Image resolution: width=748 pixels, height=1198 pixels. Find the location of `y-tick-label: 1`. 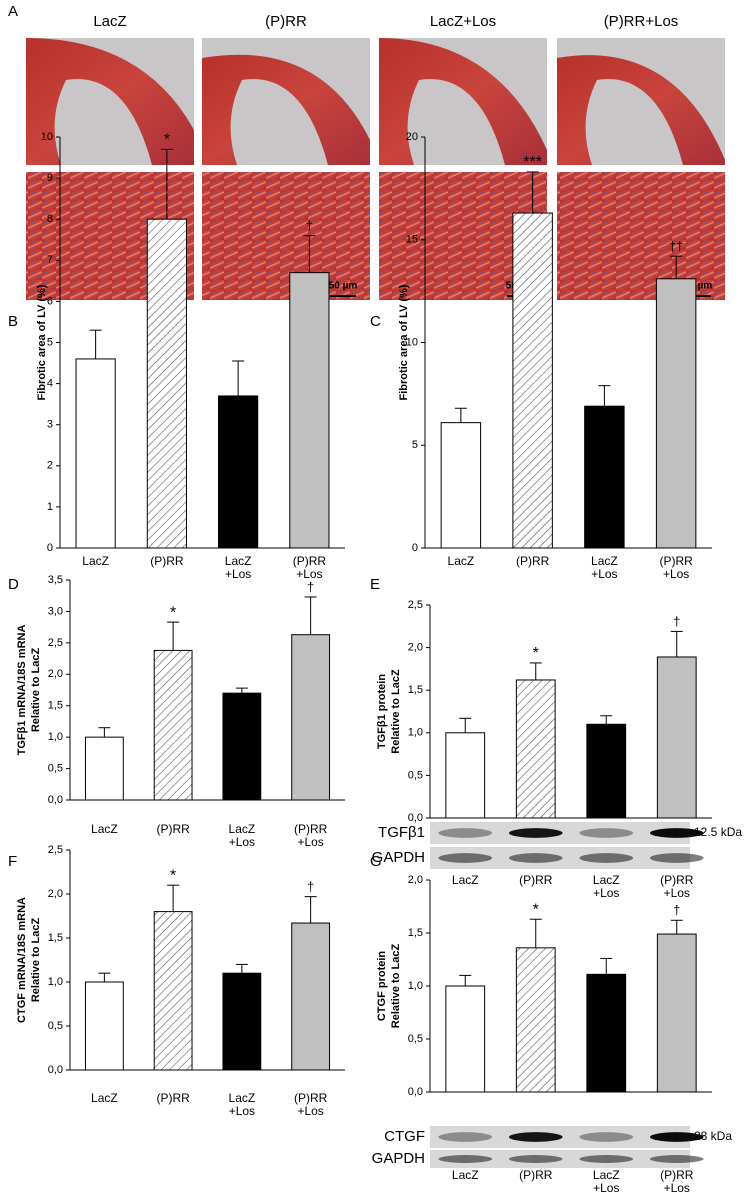

y-tick-label: 1 is located at coordinates (50, 507).